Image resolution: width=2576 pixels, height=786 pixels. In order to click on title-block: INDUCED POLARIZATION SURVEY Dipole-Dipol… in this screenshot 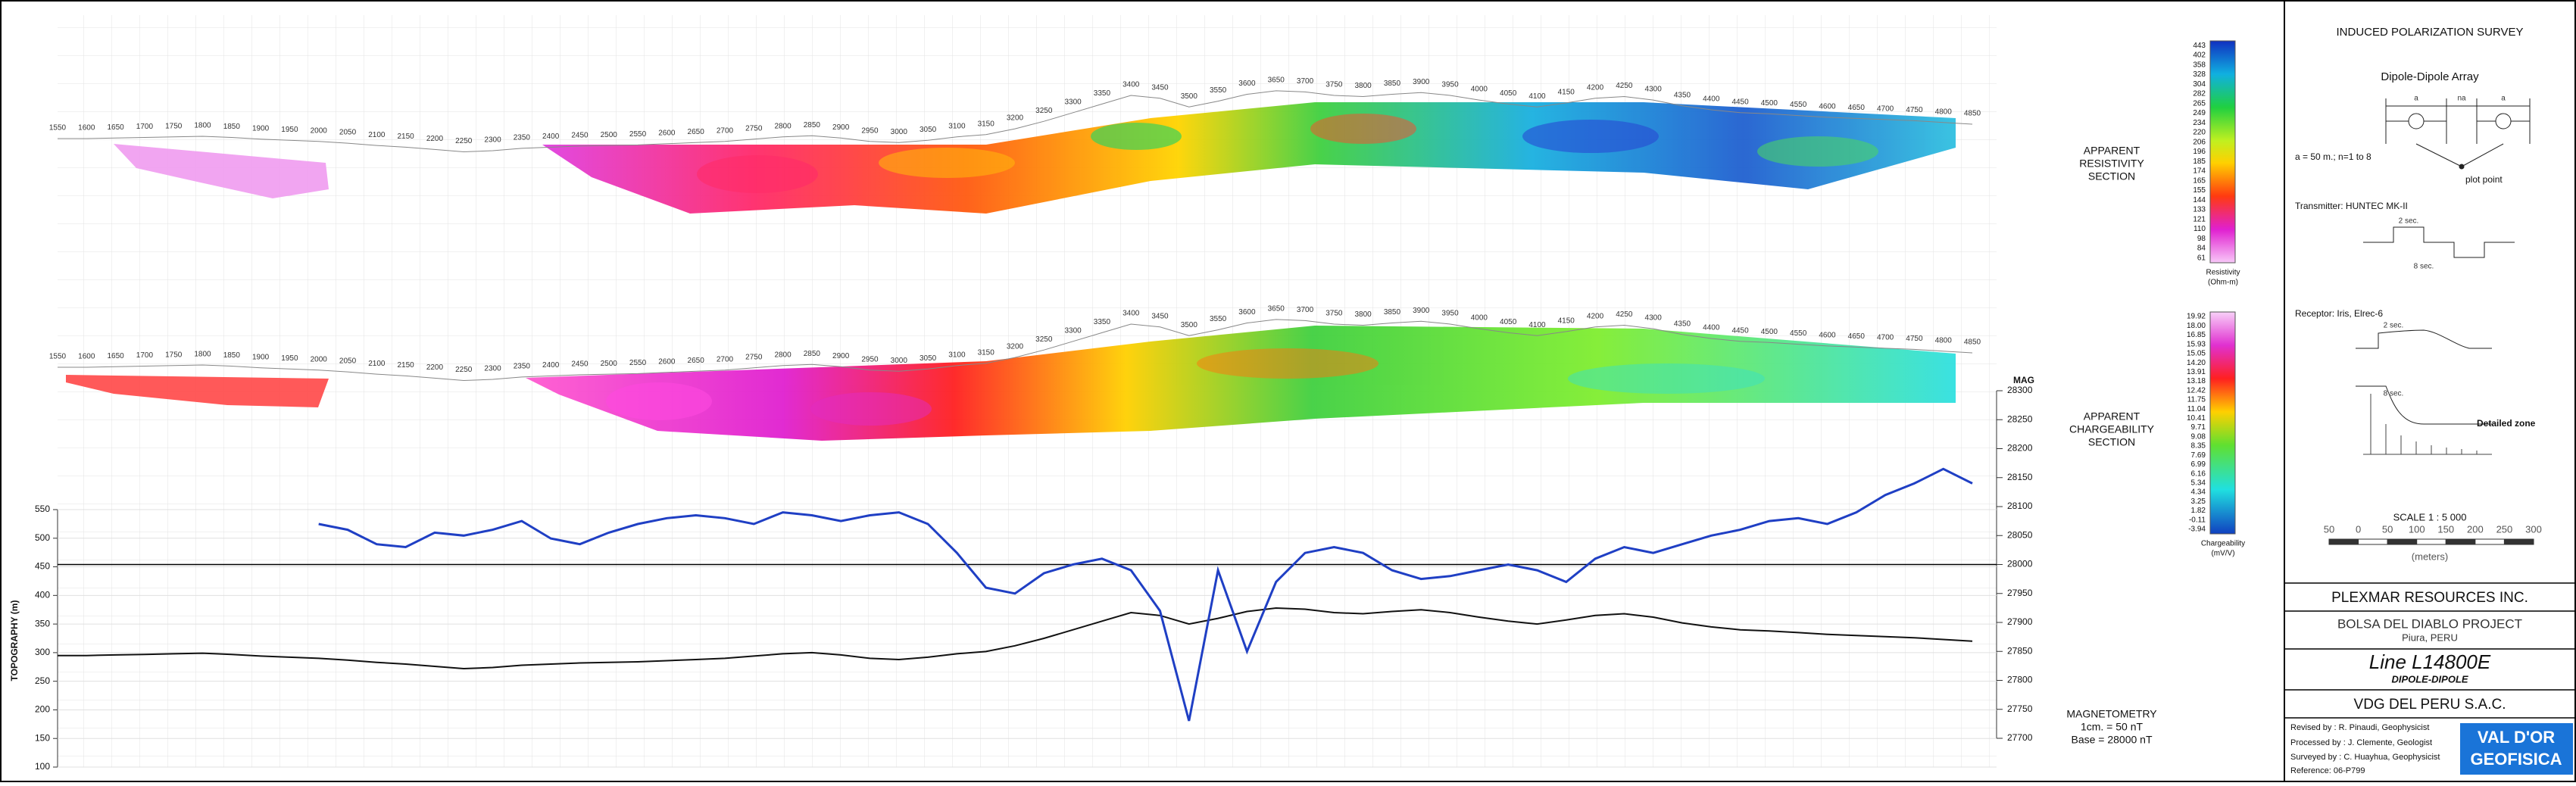, I will do `click(2430, 400)`.